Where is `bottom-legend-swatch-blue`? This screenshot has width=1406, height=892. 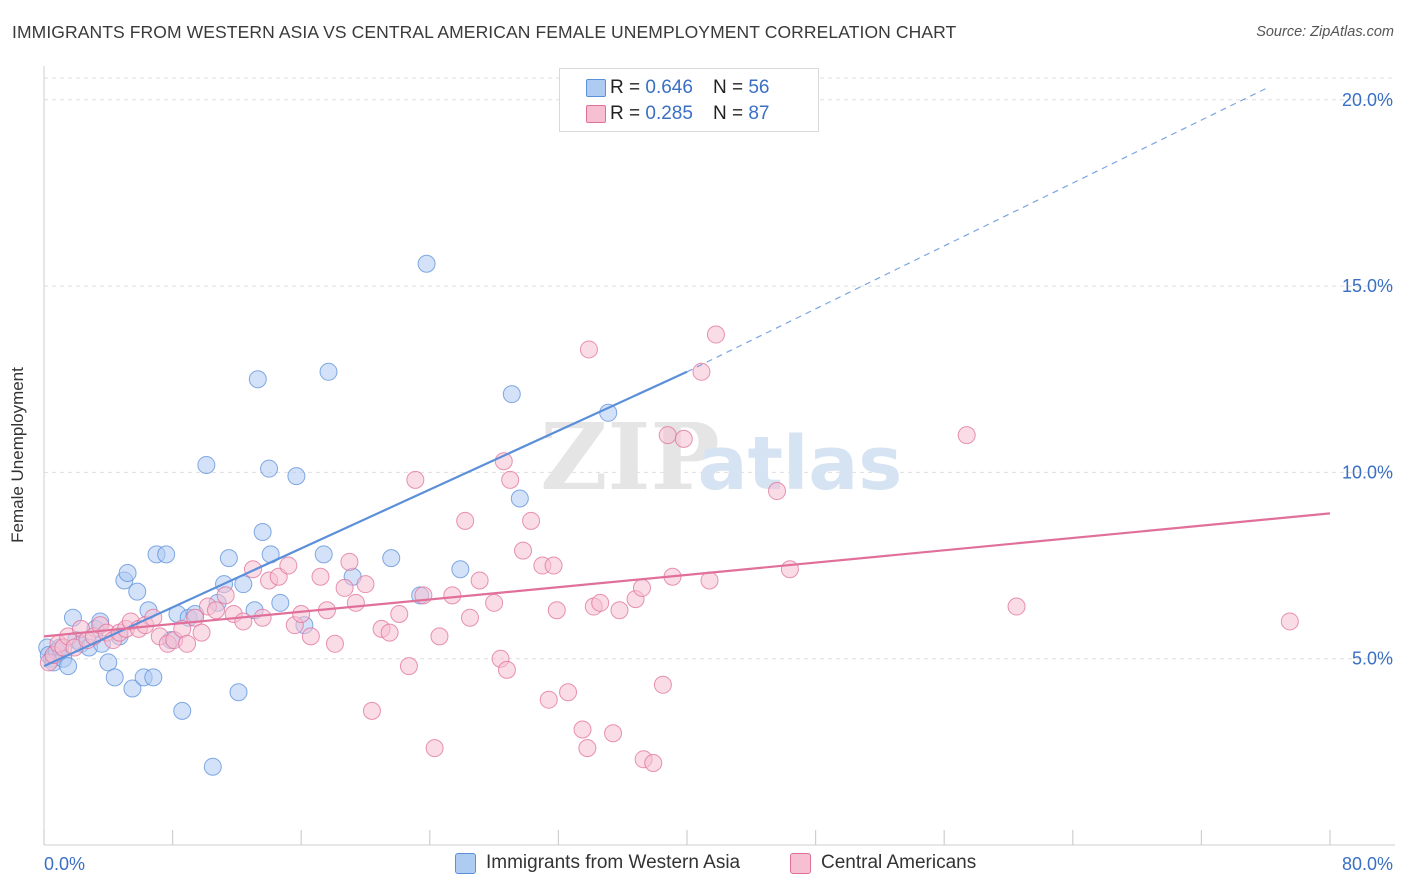 bottom-legend-swatch-blue is located at coordinates (465, 863).